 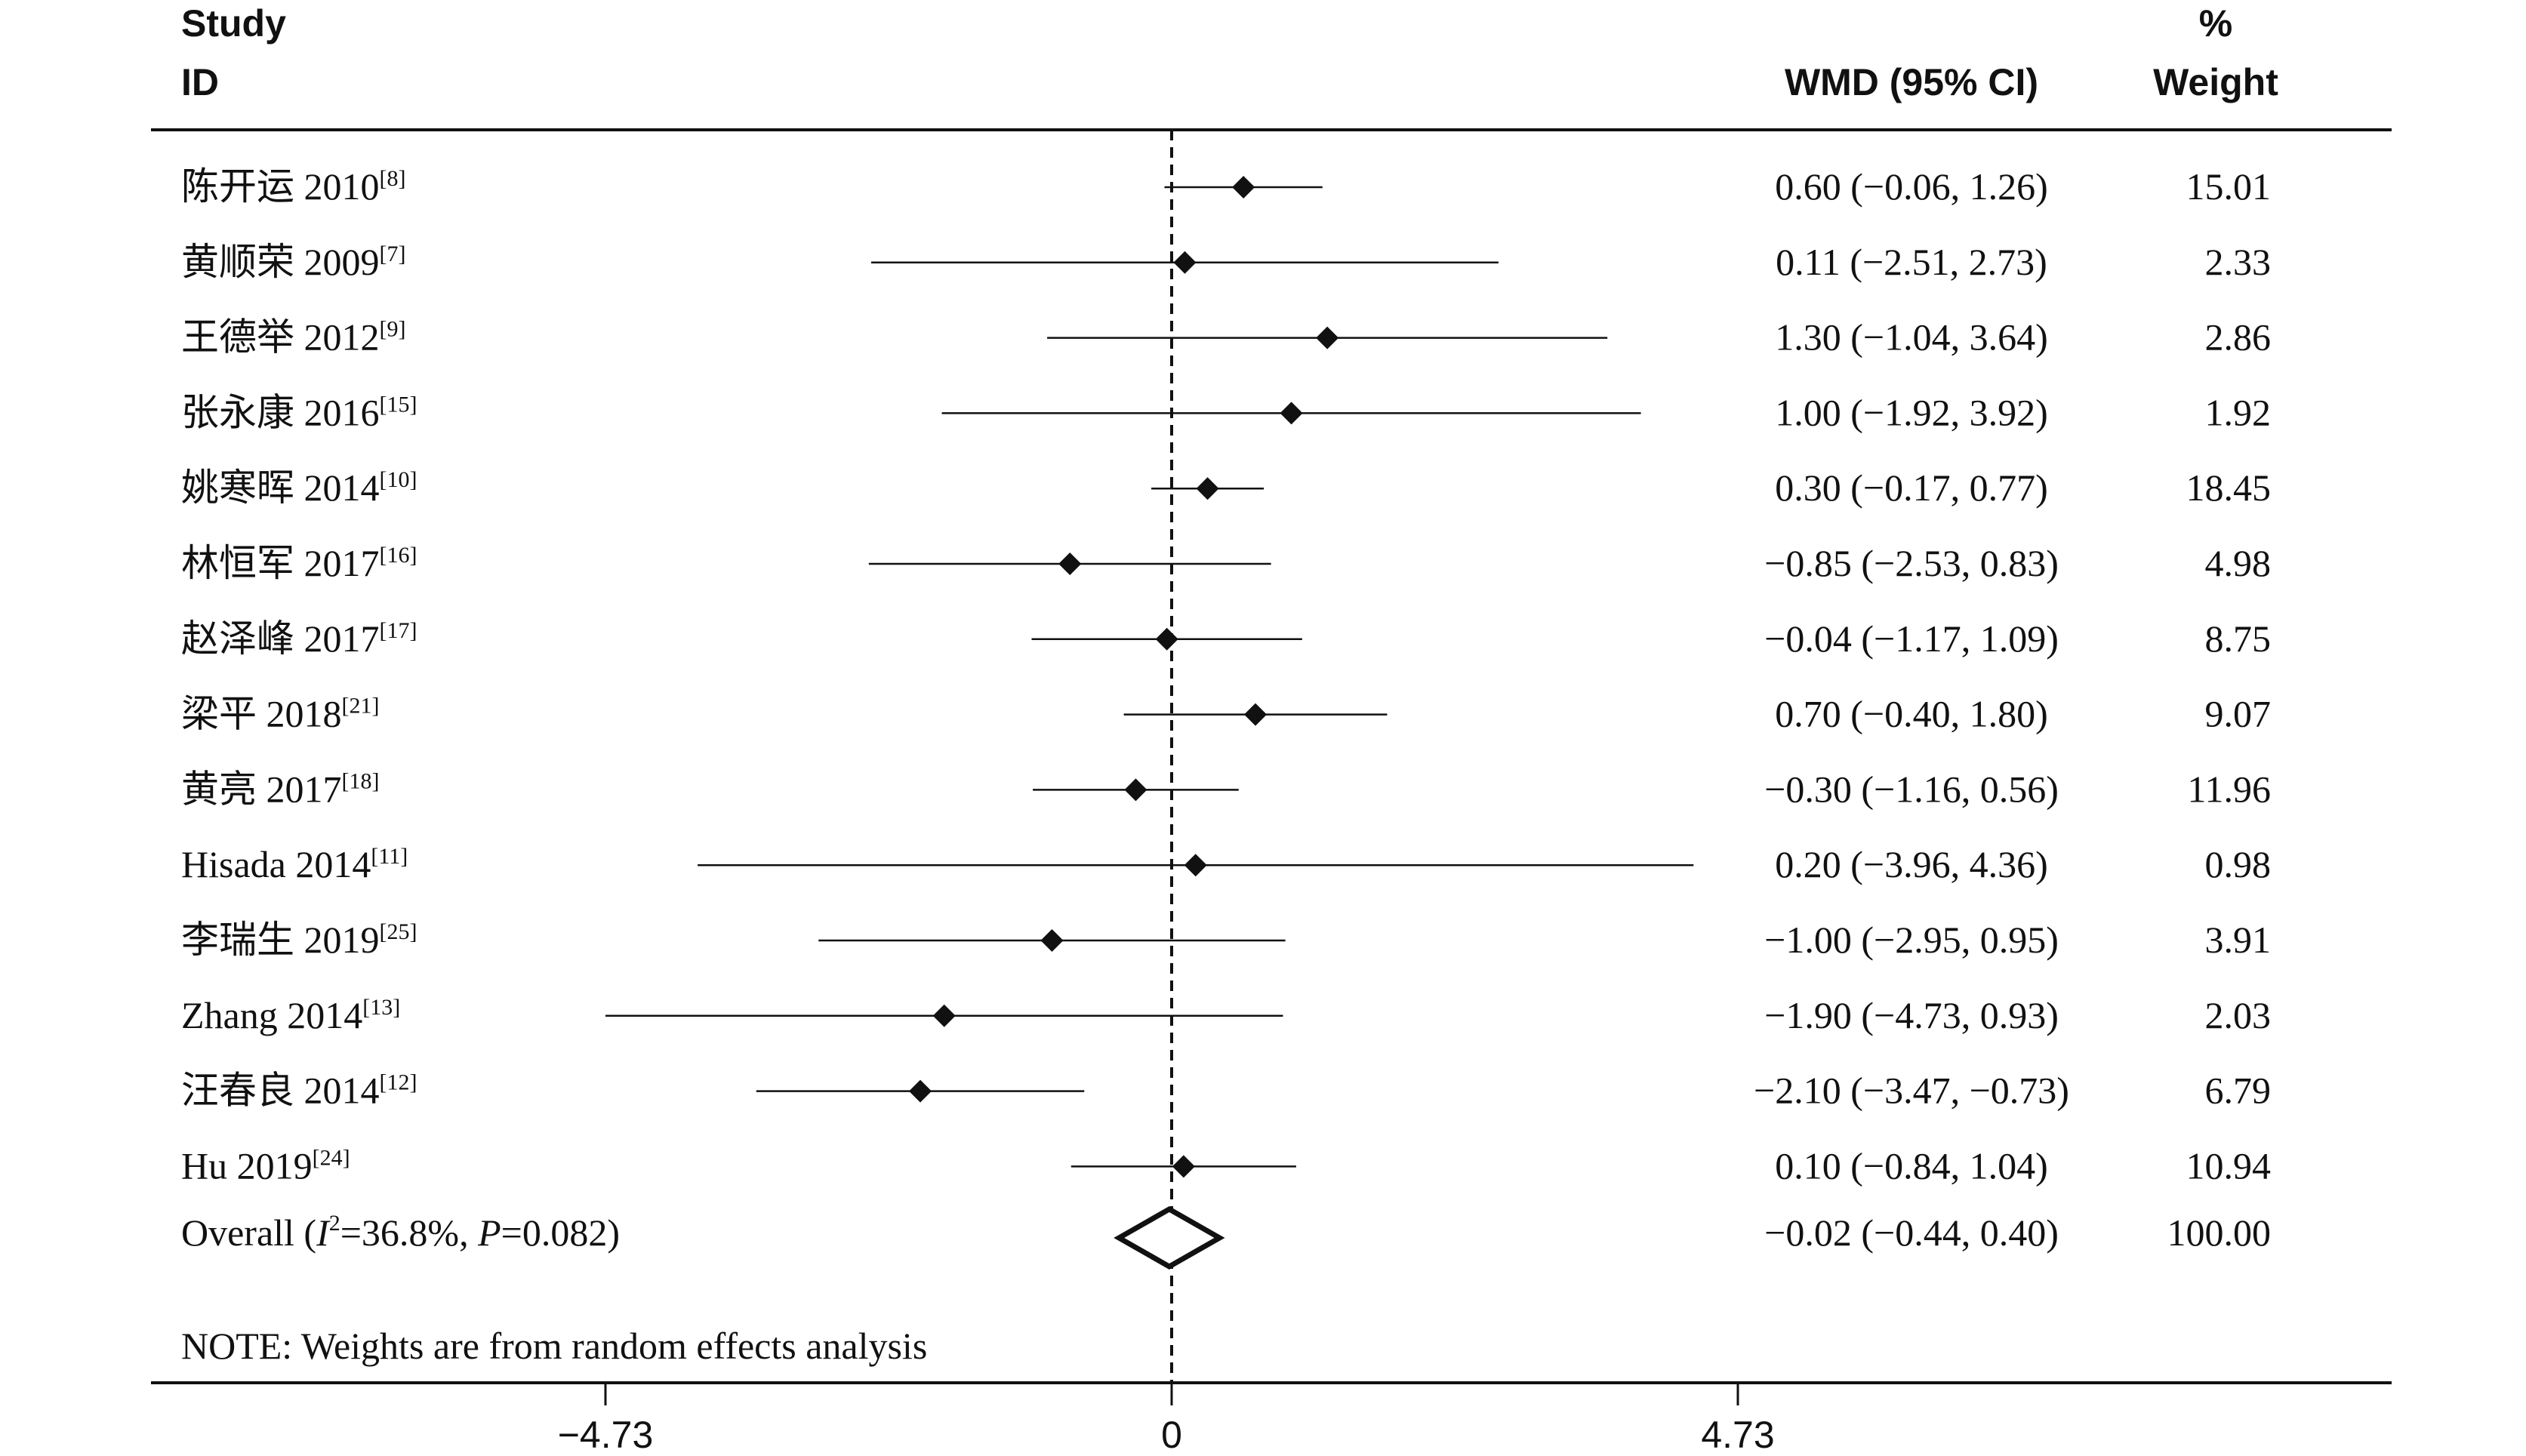 What do you see at coordinates (1911, 864) in the screenshot?
I see `study-ci-text: 0.20 (−3.96, 4.36)` at bounding box center [1911, 864].